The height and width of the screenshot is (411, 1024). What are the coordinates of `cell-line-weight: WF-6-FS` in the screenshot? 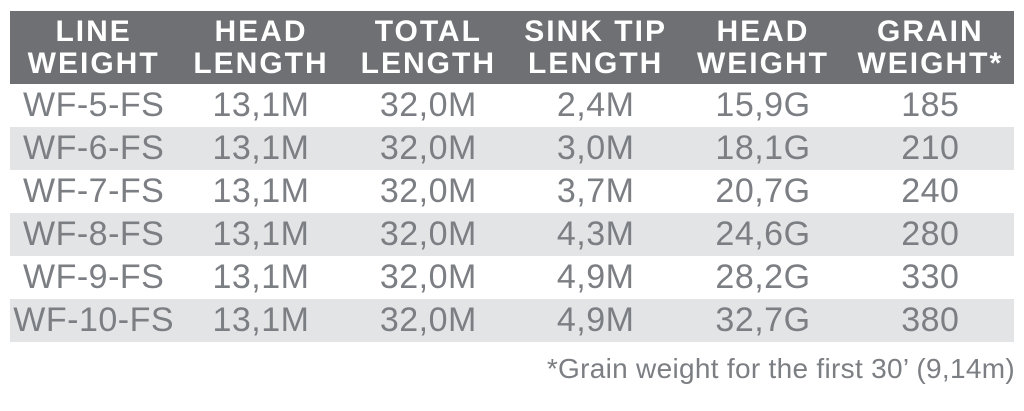 It's located at (93, 148).